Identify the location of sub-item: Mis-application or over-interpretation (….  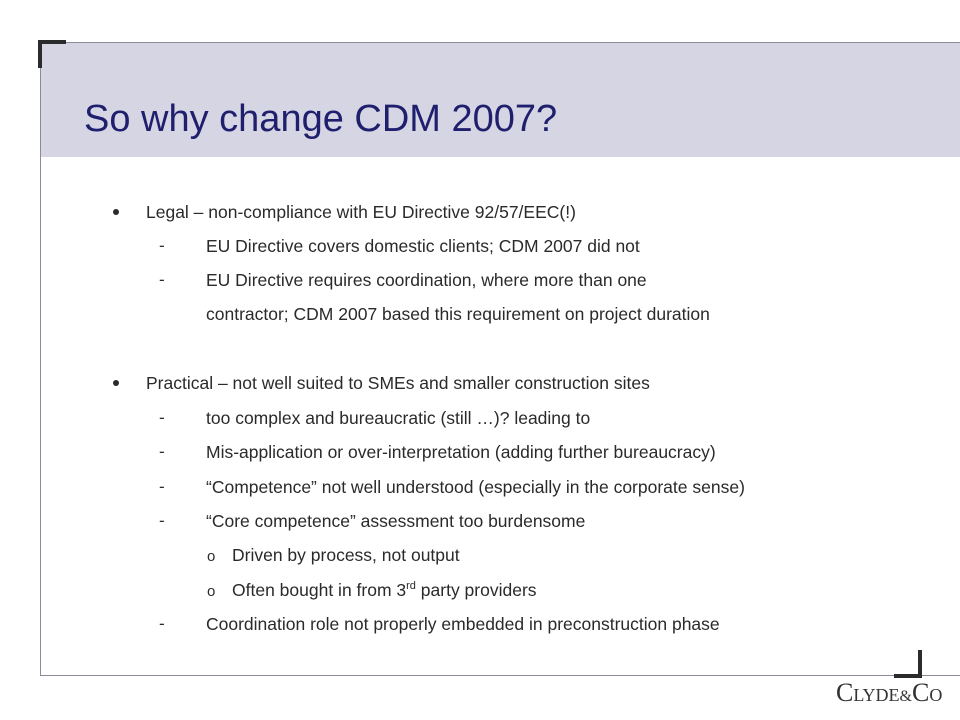
(461, 452).